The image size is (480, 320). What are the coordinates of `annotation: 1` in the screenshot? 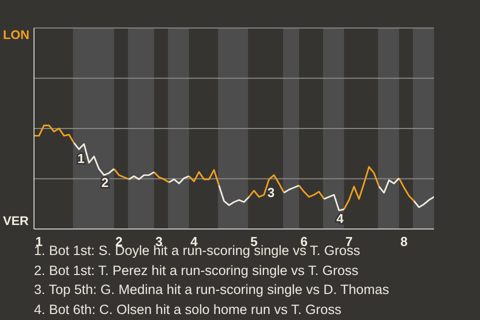 It's located at (81, 158).